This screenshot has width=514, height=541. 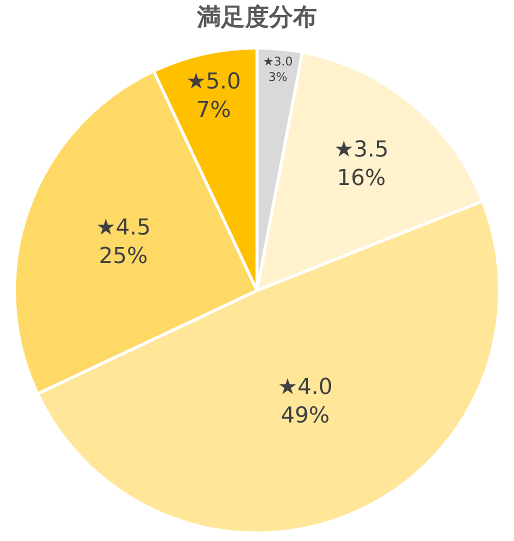 What do you see at coordinates (305, 416) in the screenshot?
I see `data-label: 49%` at bounding box center [305, 416].